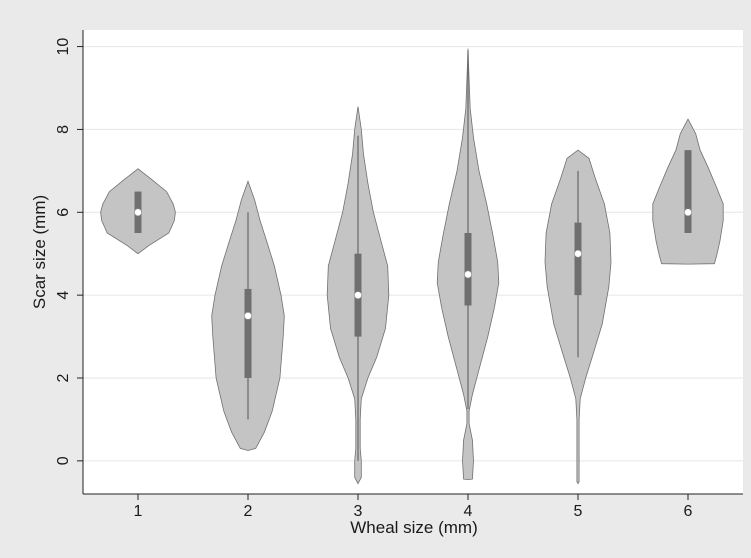 The image size is (751, 558). Describe the element at coordinates (63, 460) in the screenshot. I see `y-tick-label-0: 0` at that location.